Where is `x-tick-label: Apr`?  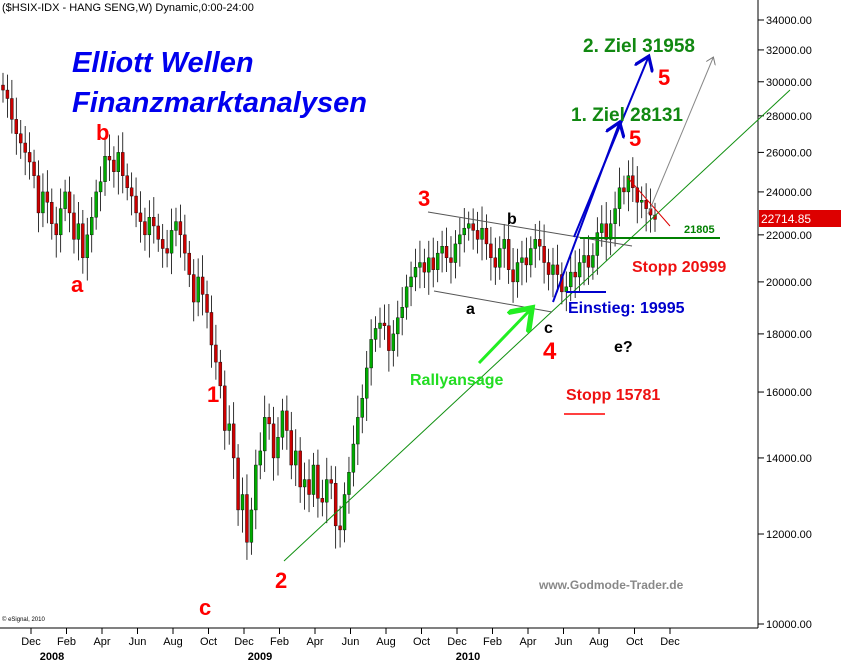
x-tick-label: Apr is located at coordinates (101, 642).